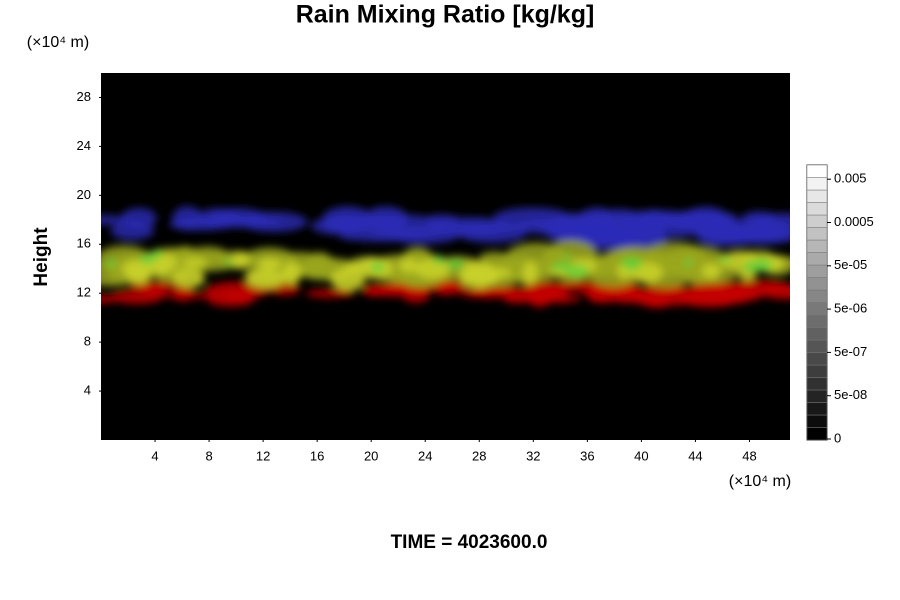  I want to click on x-tick-label: 36, so click(587, 455).